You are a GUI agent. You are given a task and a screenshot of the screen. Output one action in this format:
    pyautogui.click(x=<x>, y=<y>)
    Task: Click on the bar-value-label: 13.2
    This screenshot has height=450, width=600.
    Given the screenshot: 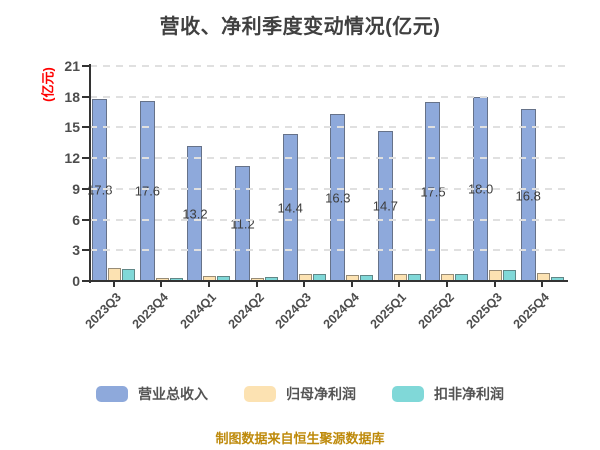 What is the action you would take?
    pyautogui.click(x=195, y=214)
    